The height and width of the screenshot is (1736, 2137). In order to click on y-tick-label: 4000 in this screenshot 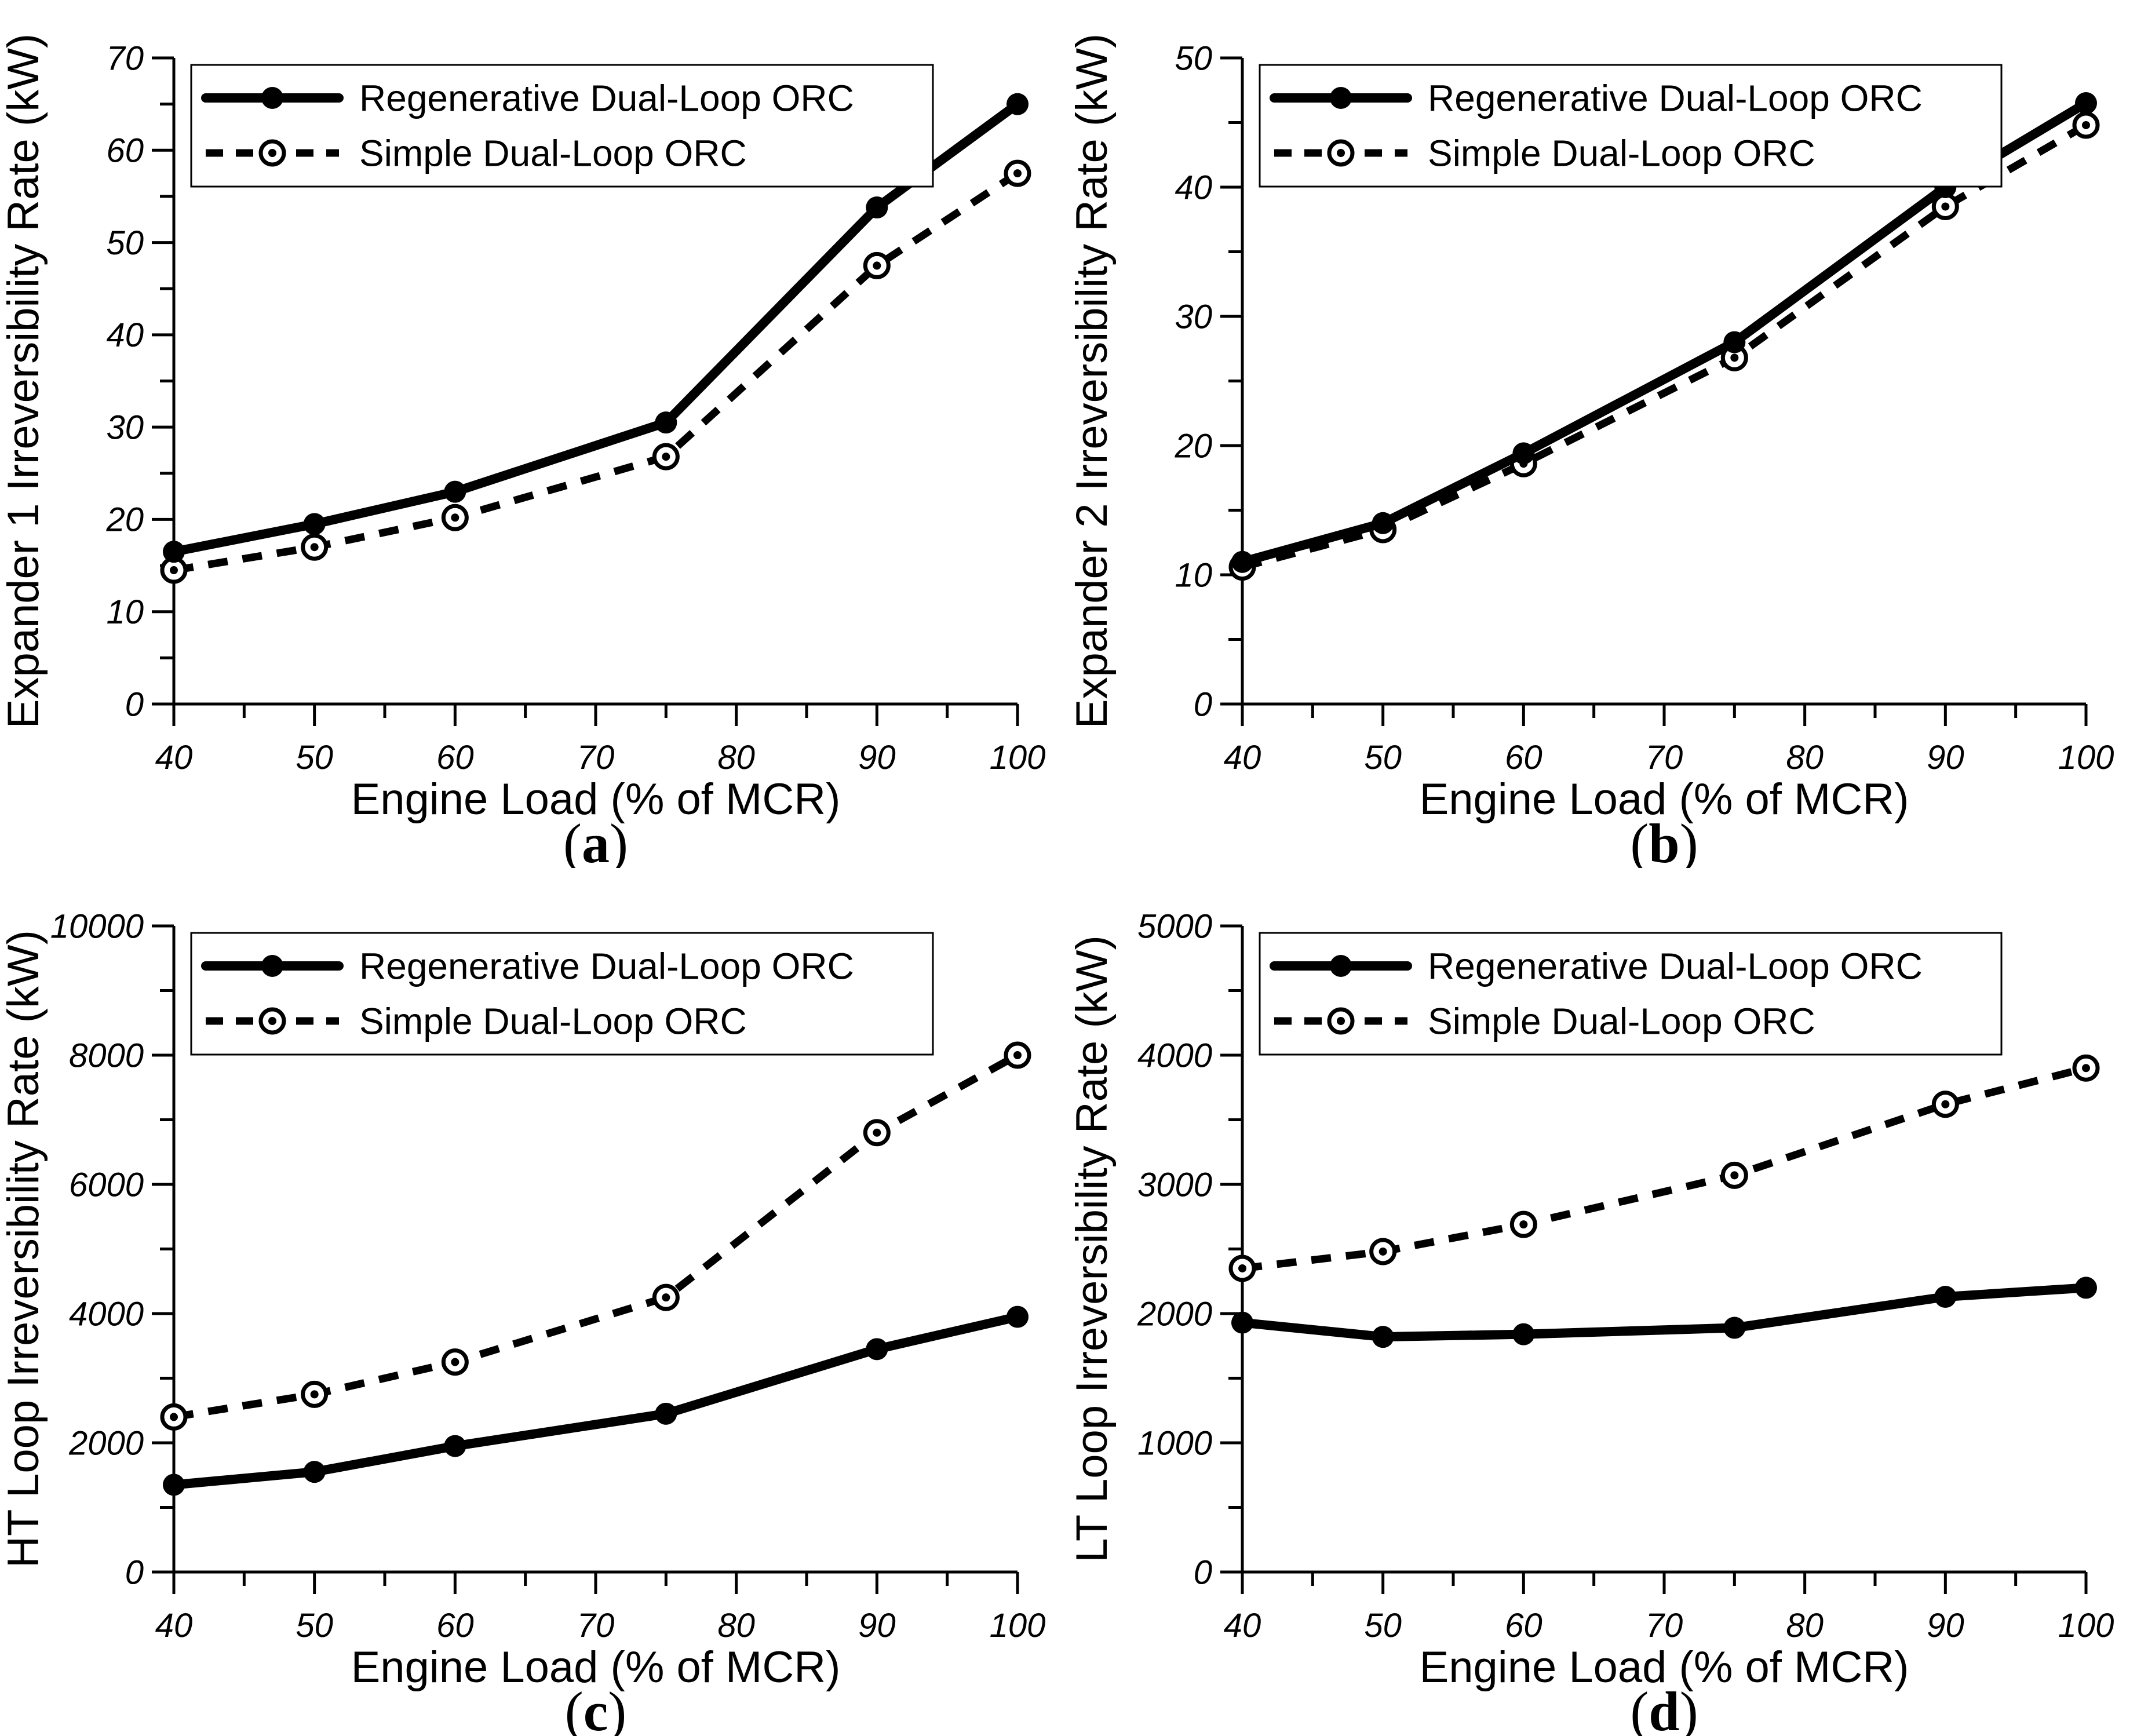, I will do `click(1174, 1055)`.